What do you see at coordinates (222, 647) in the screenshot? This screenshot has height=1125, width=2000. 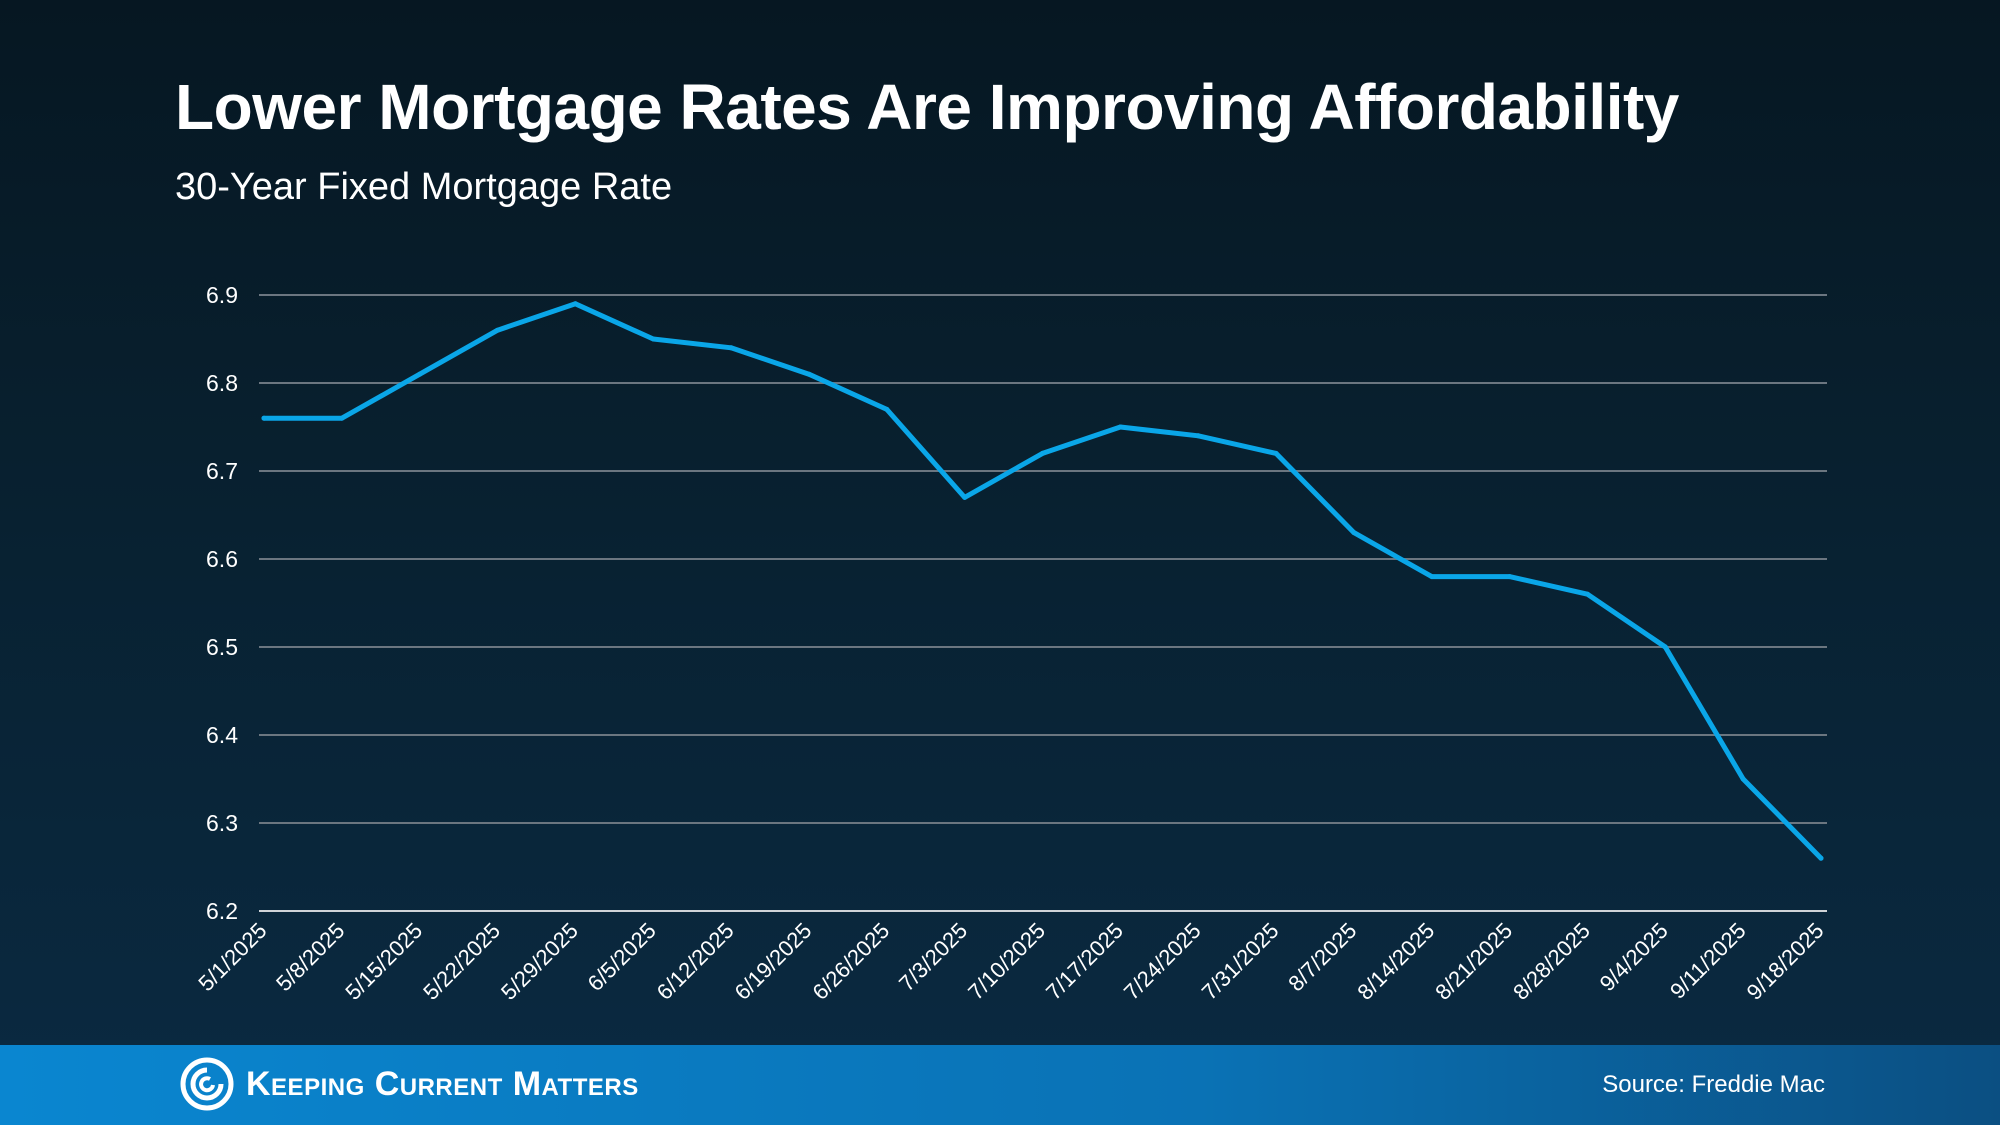 I see `y-tick-label: 6.5` at bounding box center [222, 647].